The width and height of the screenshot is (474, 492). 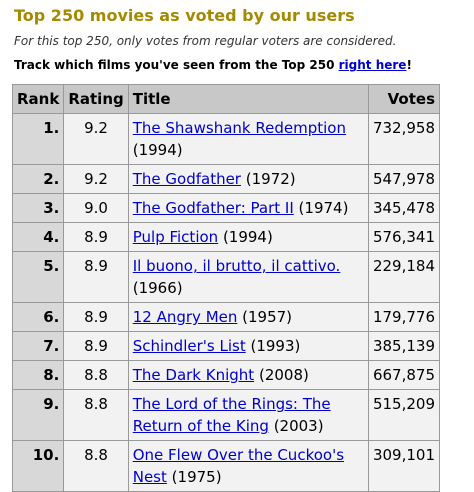 I want to click on year: (1975), so click(x=196, y=477).